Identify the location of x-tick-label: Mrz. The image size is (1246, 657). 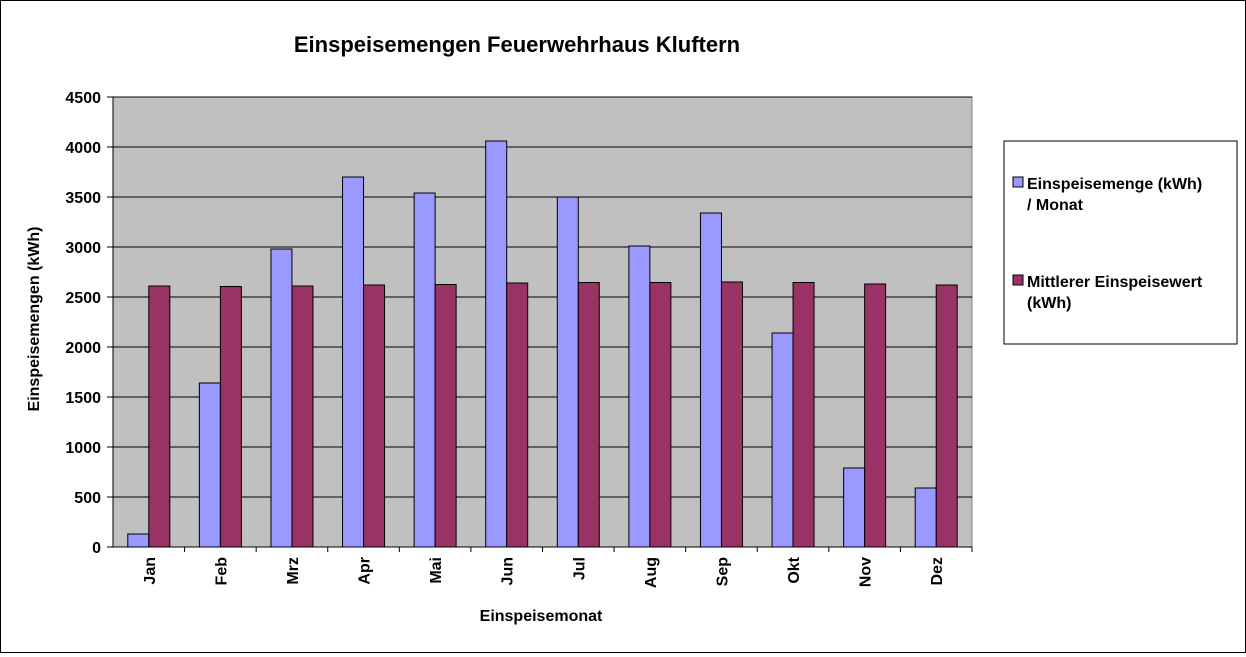
(293, 571).